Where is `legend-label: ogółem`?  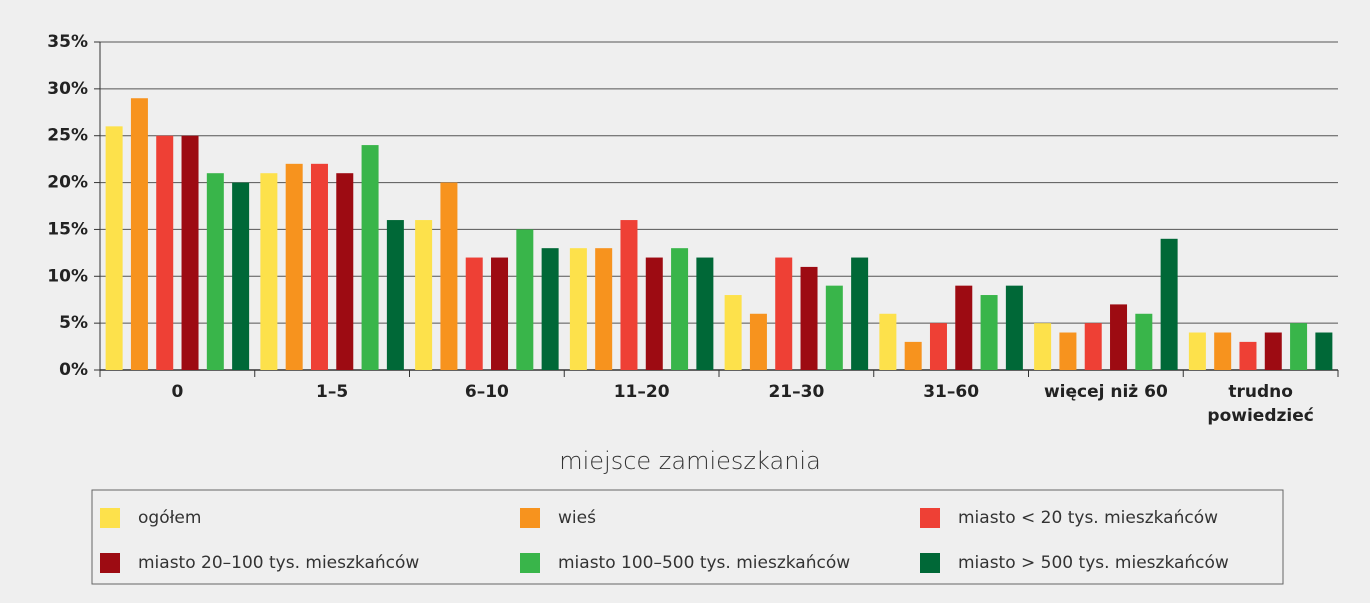 legend-label: ogółem is located at coordinates (169, 518).